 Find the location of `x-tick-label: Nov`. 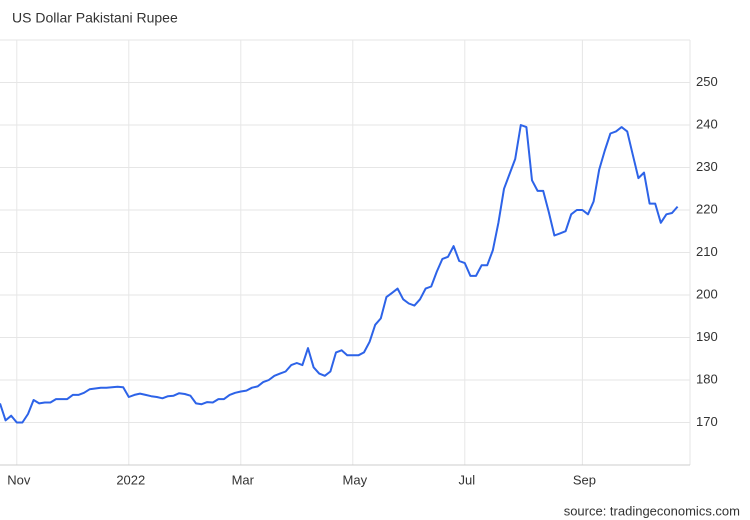

x-tick-label: Nov is located at coordinates (19, 479).